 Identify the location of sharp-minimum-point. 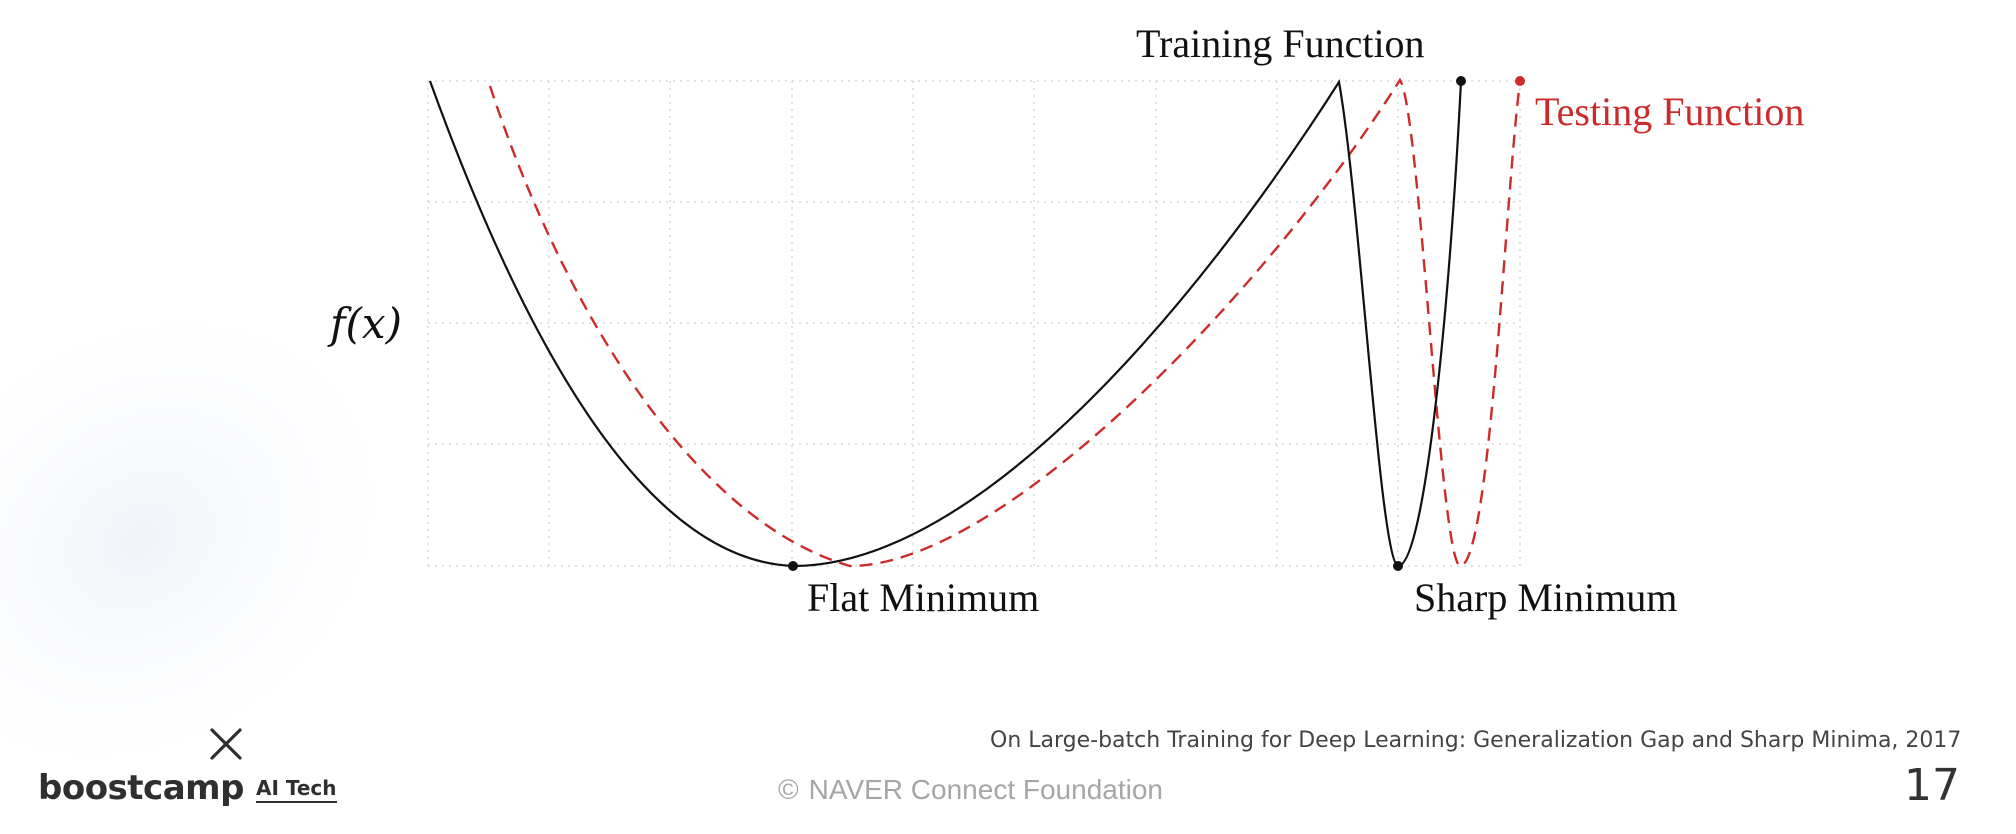
(1398, 566).